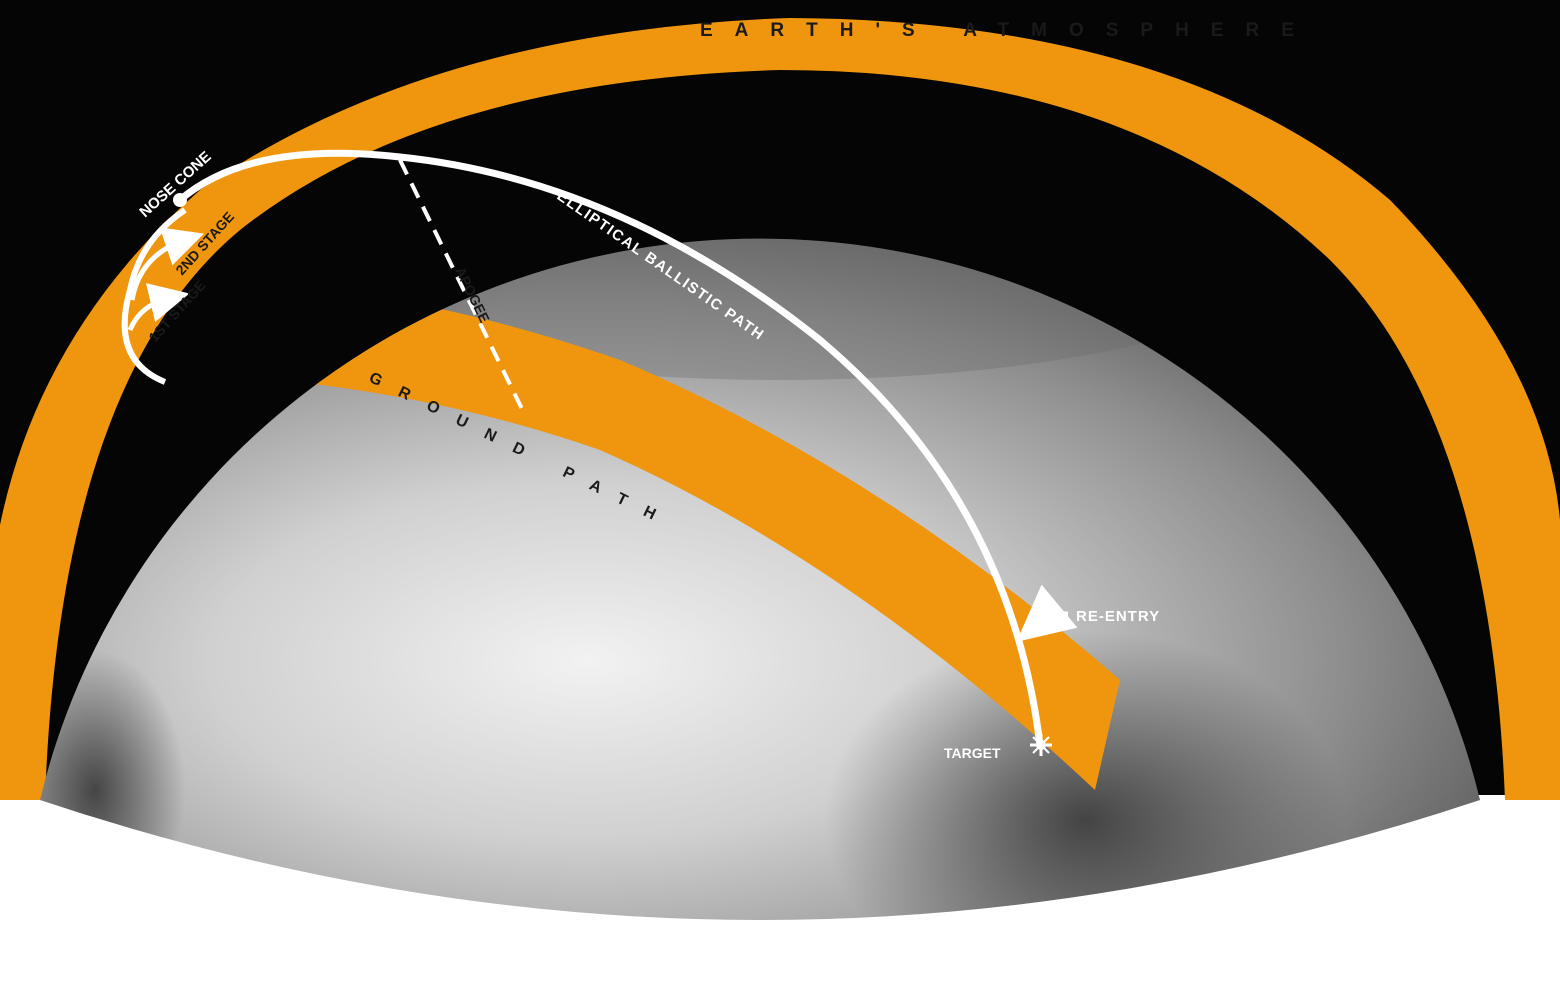  What do you see at coordinates (1041, 745) in the screenshot?
I see `target-burst-icon` at bounding box center [1041, 745].